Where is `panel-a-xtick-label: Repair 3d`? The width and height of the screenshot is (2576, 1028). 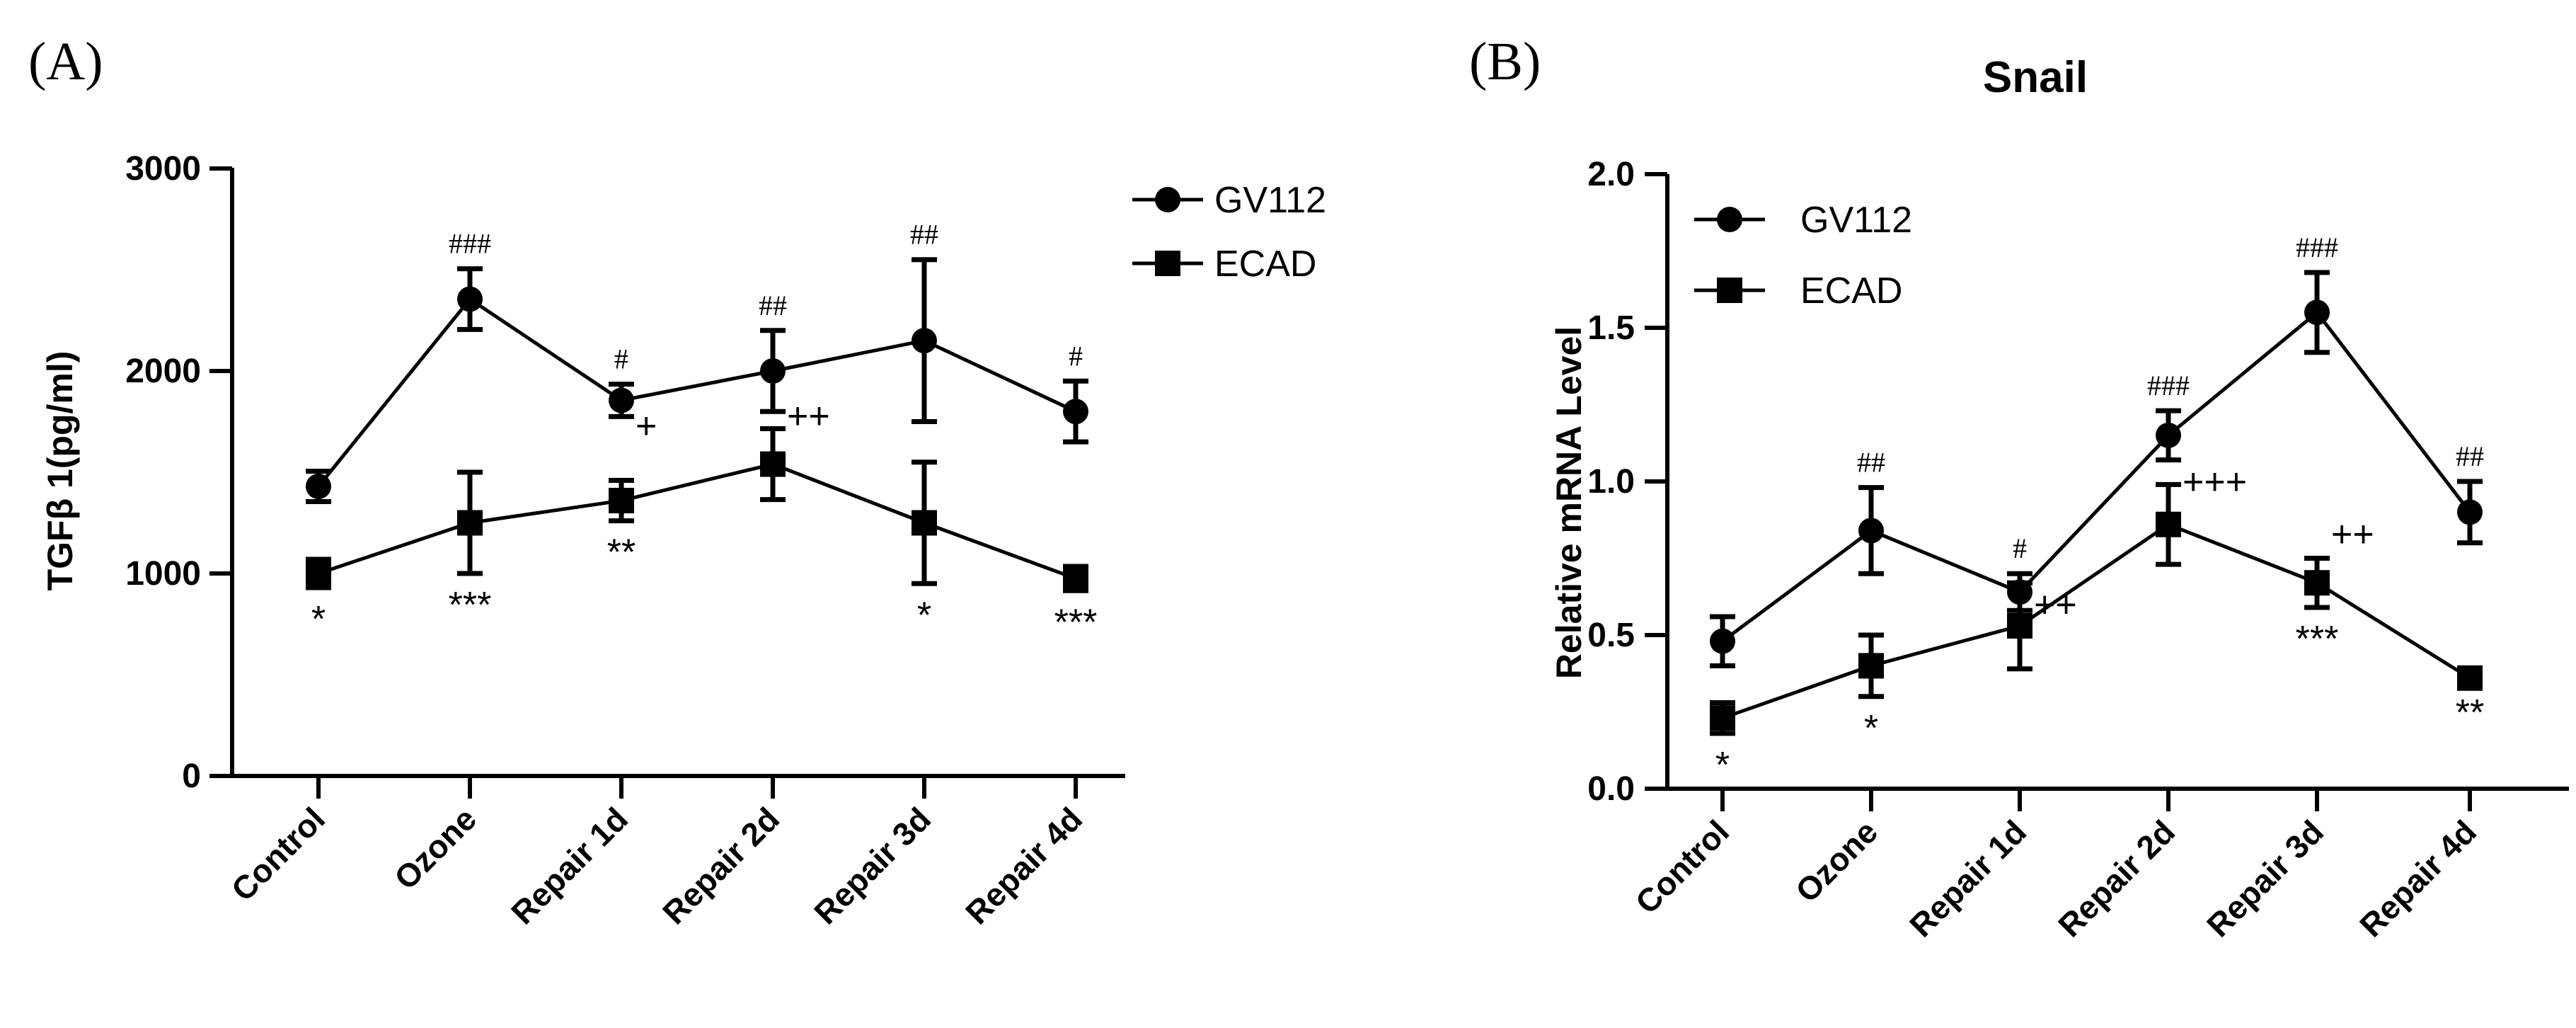 panel-a-xtick-label: Repair 3d is located at coordinates (873, 865).